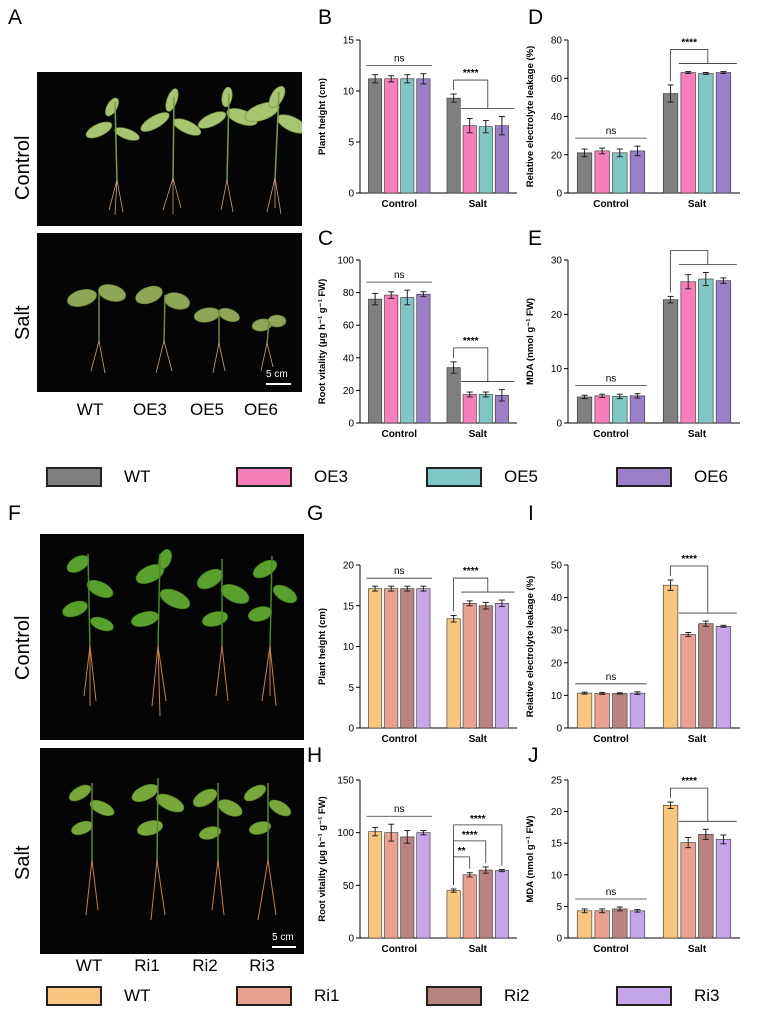  I want to click on photo-ri-control, so click(172, 637).